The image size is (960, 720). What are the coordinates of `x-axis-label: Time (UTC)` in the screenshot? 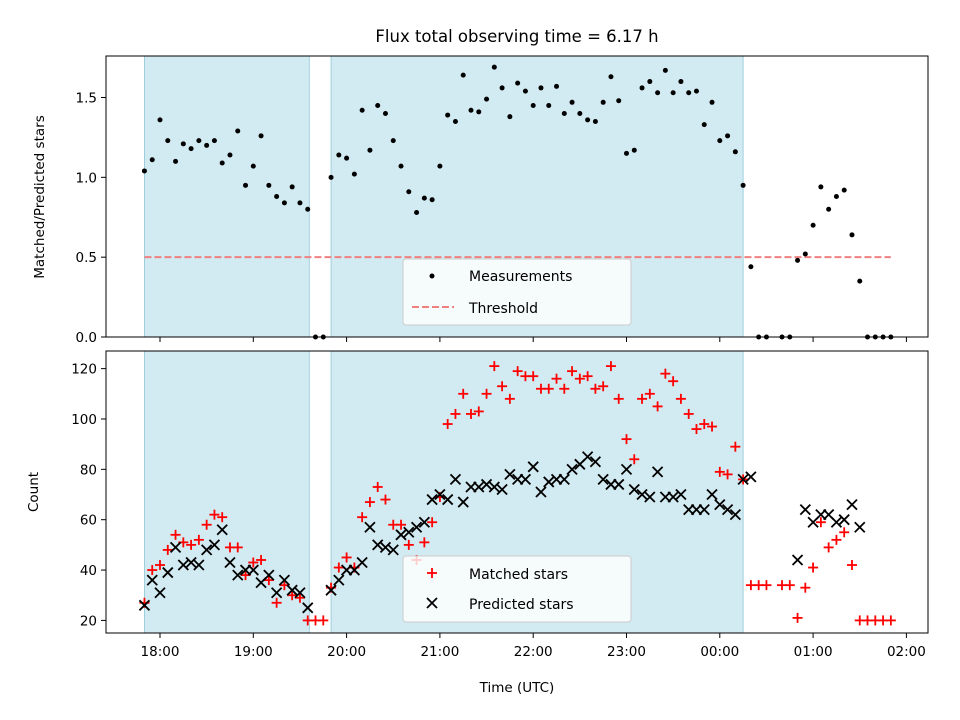 It's located at (517, 688).